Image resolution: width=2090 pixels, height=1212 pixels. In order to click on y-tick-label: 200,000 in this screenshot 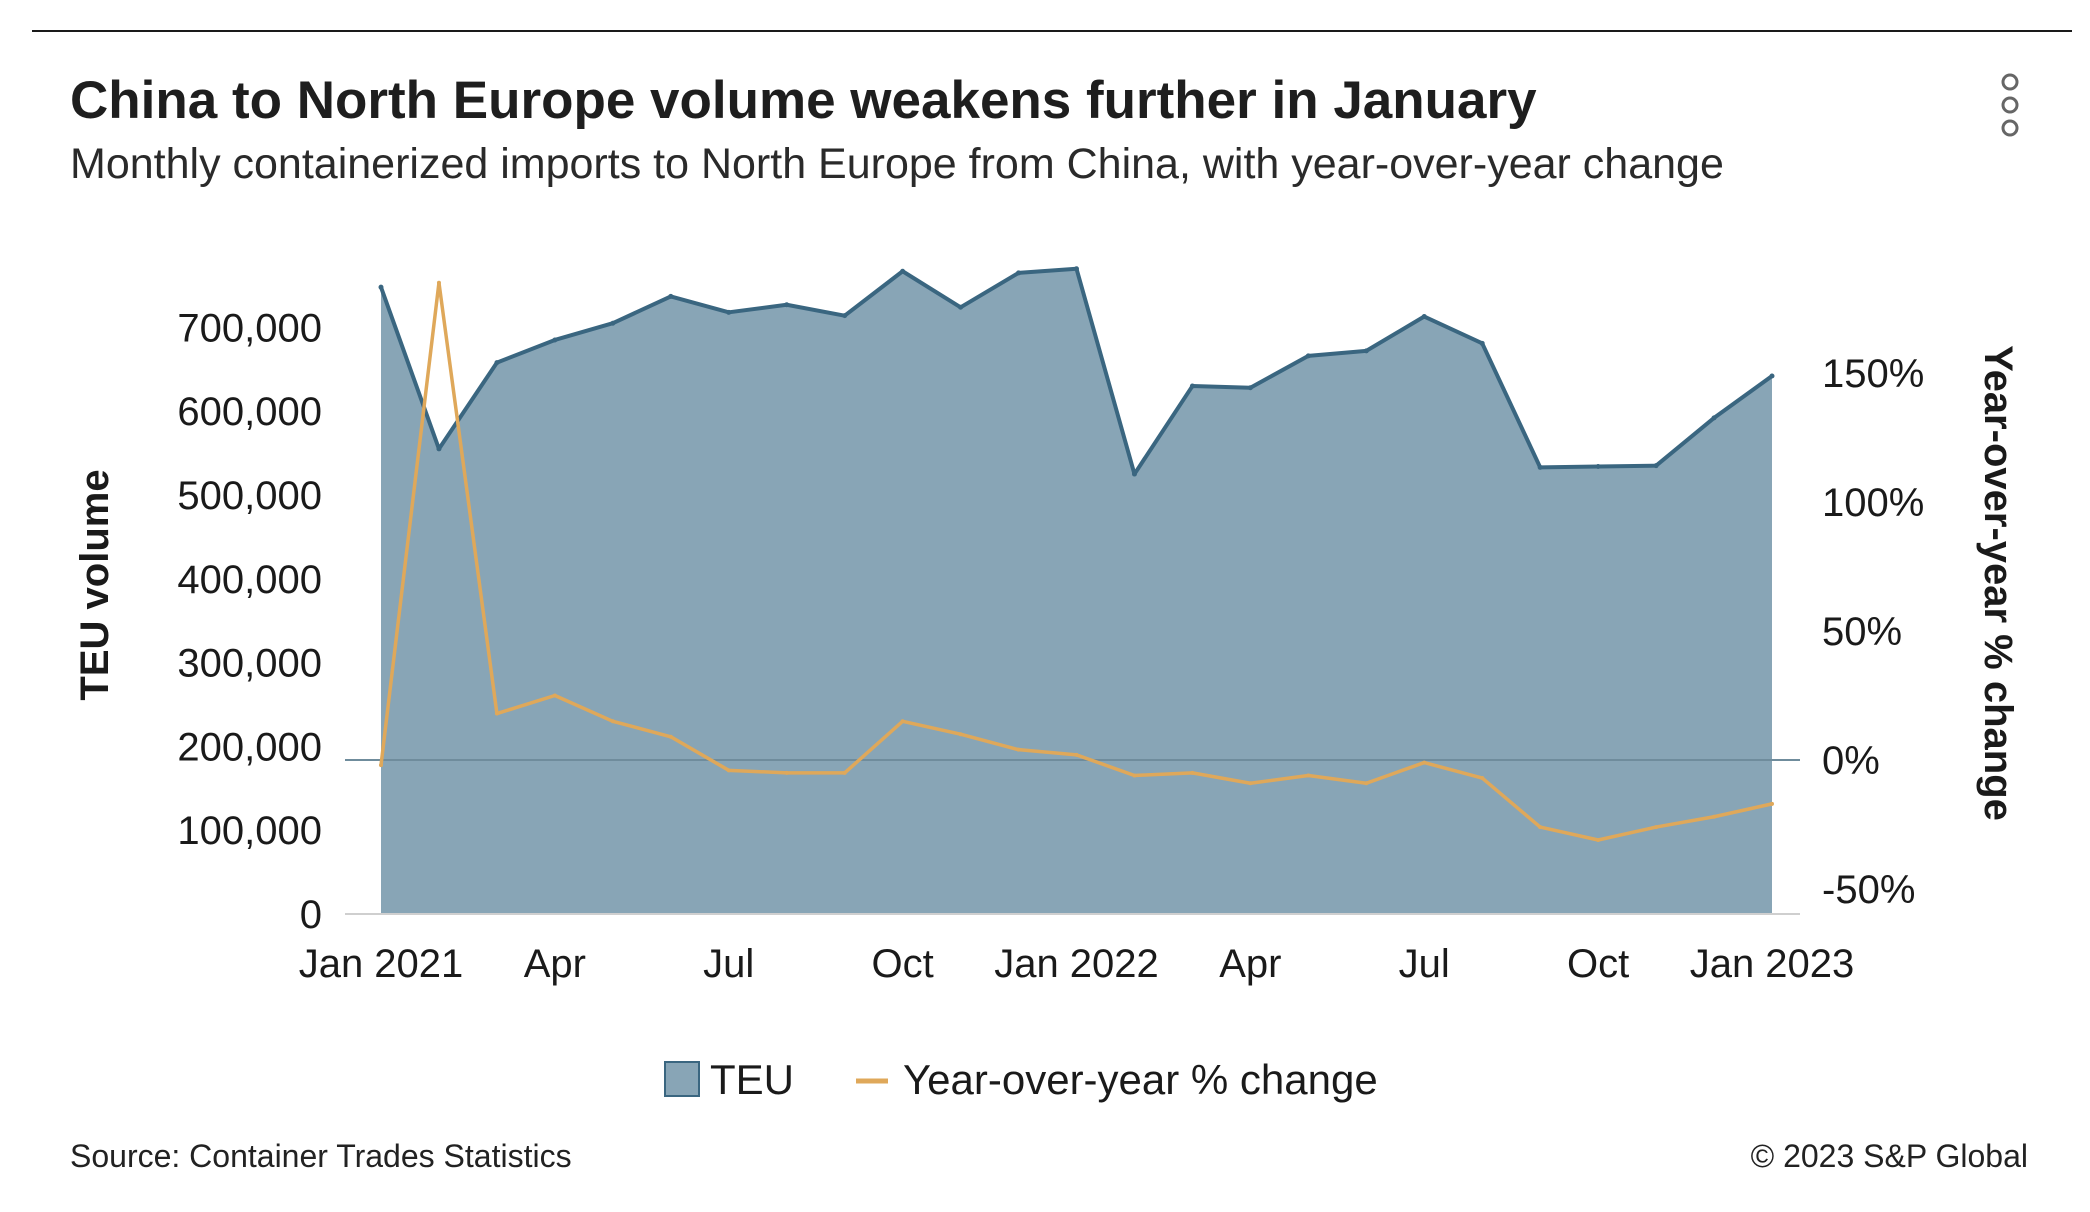, I will do `click(249, 747)`.